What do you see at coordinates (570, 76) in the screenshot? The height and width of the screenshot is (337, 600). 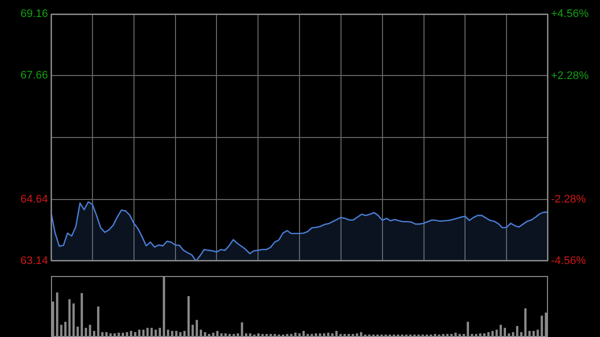 I see `y2-tick-label: +2.28%` at bounding box center [570, 76].